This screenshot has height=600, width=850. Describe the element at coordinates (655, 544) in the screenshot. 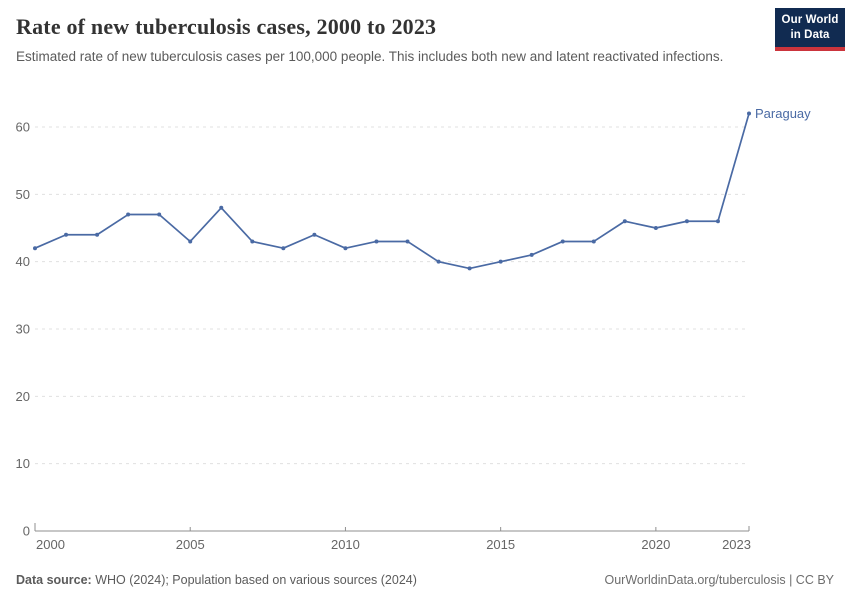

I see `x-axis-tick-label: 2020` at that location.